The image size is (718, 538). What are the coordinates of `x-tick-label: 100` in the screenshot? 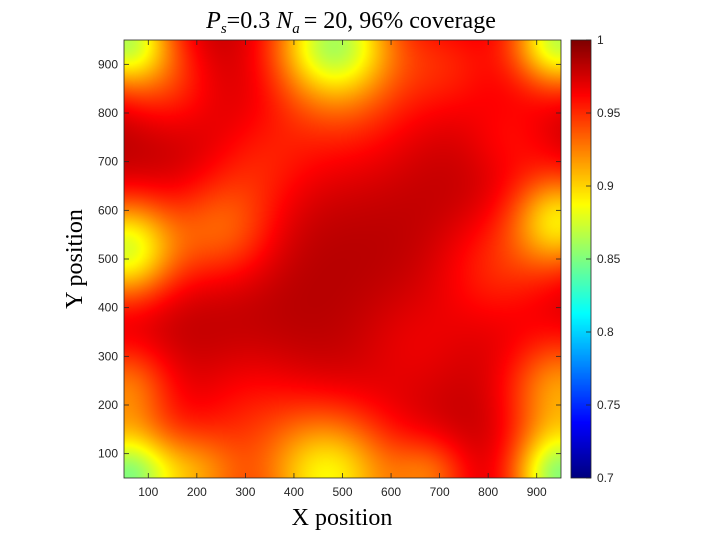 It's located at (148, 492).